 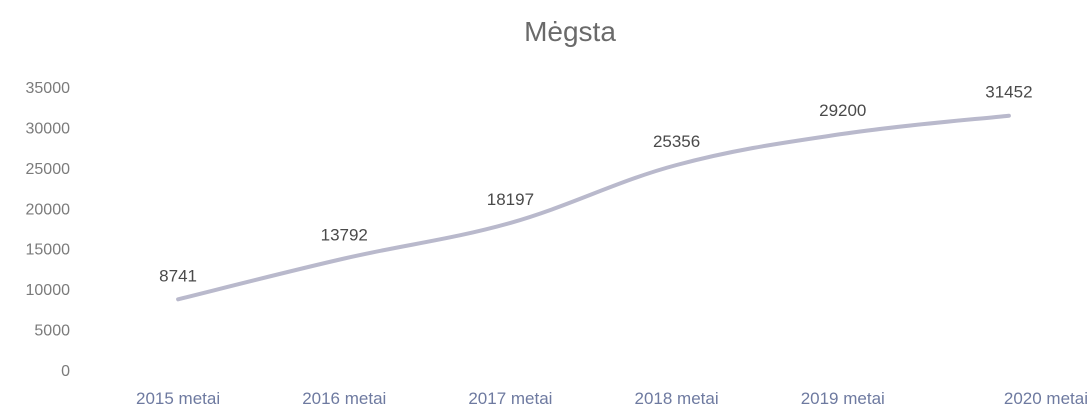 What do you see at coordinates (52, 331) in the screenshot?
I see `y-tick-label: 5000` at bounding box center [52, 331].